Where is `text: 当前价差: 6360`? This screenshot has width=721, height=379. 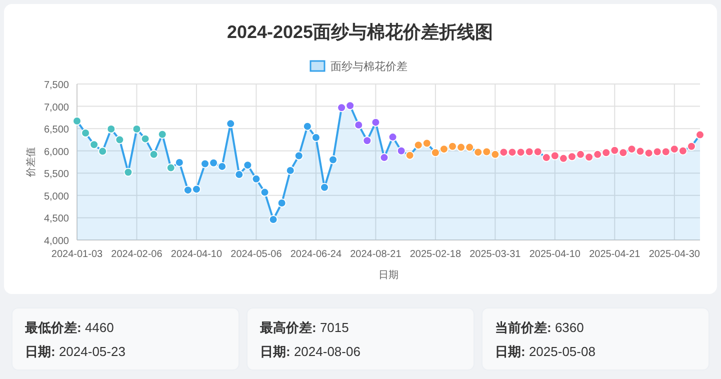
text: 当前价差: 6360 is located at coordinates (539, 327).